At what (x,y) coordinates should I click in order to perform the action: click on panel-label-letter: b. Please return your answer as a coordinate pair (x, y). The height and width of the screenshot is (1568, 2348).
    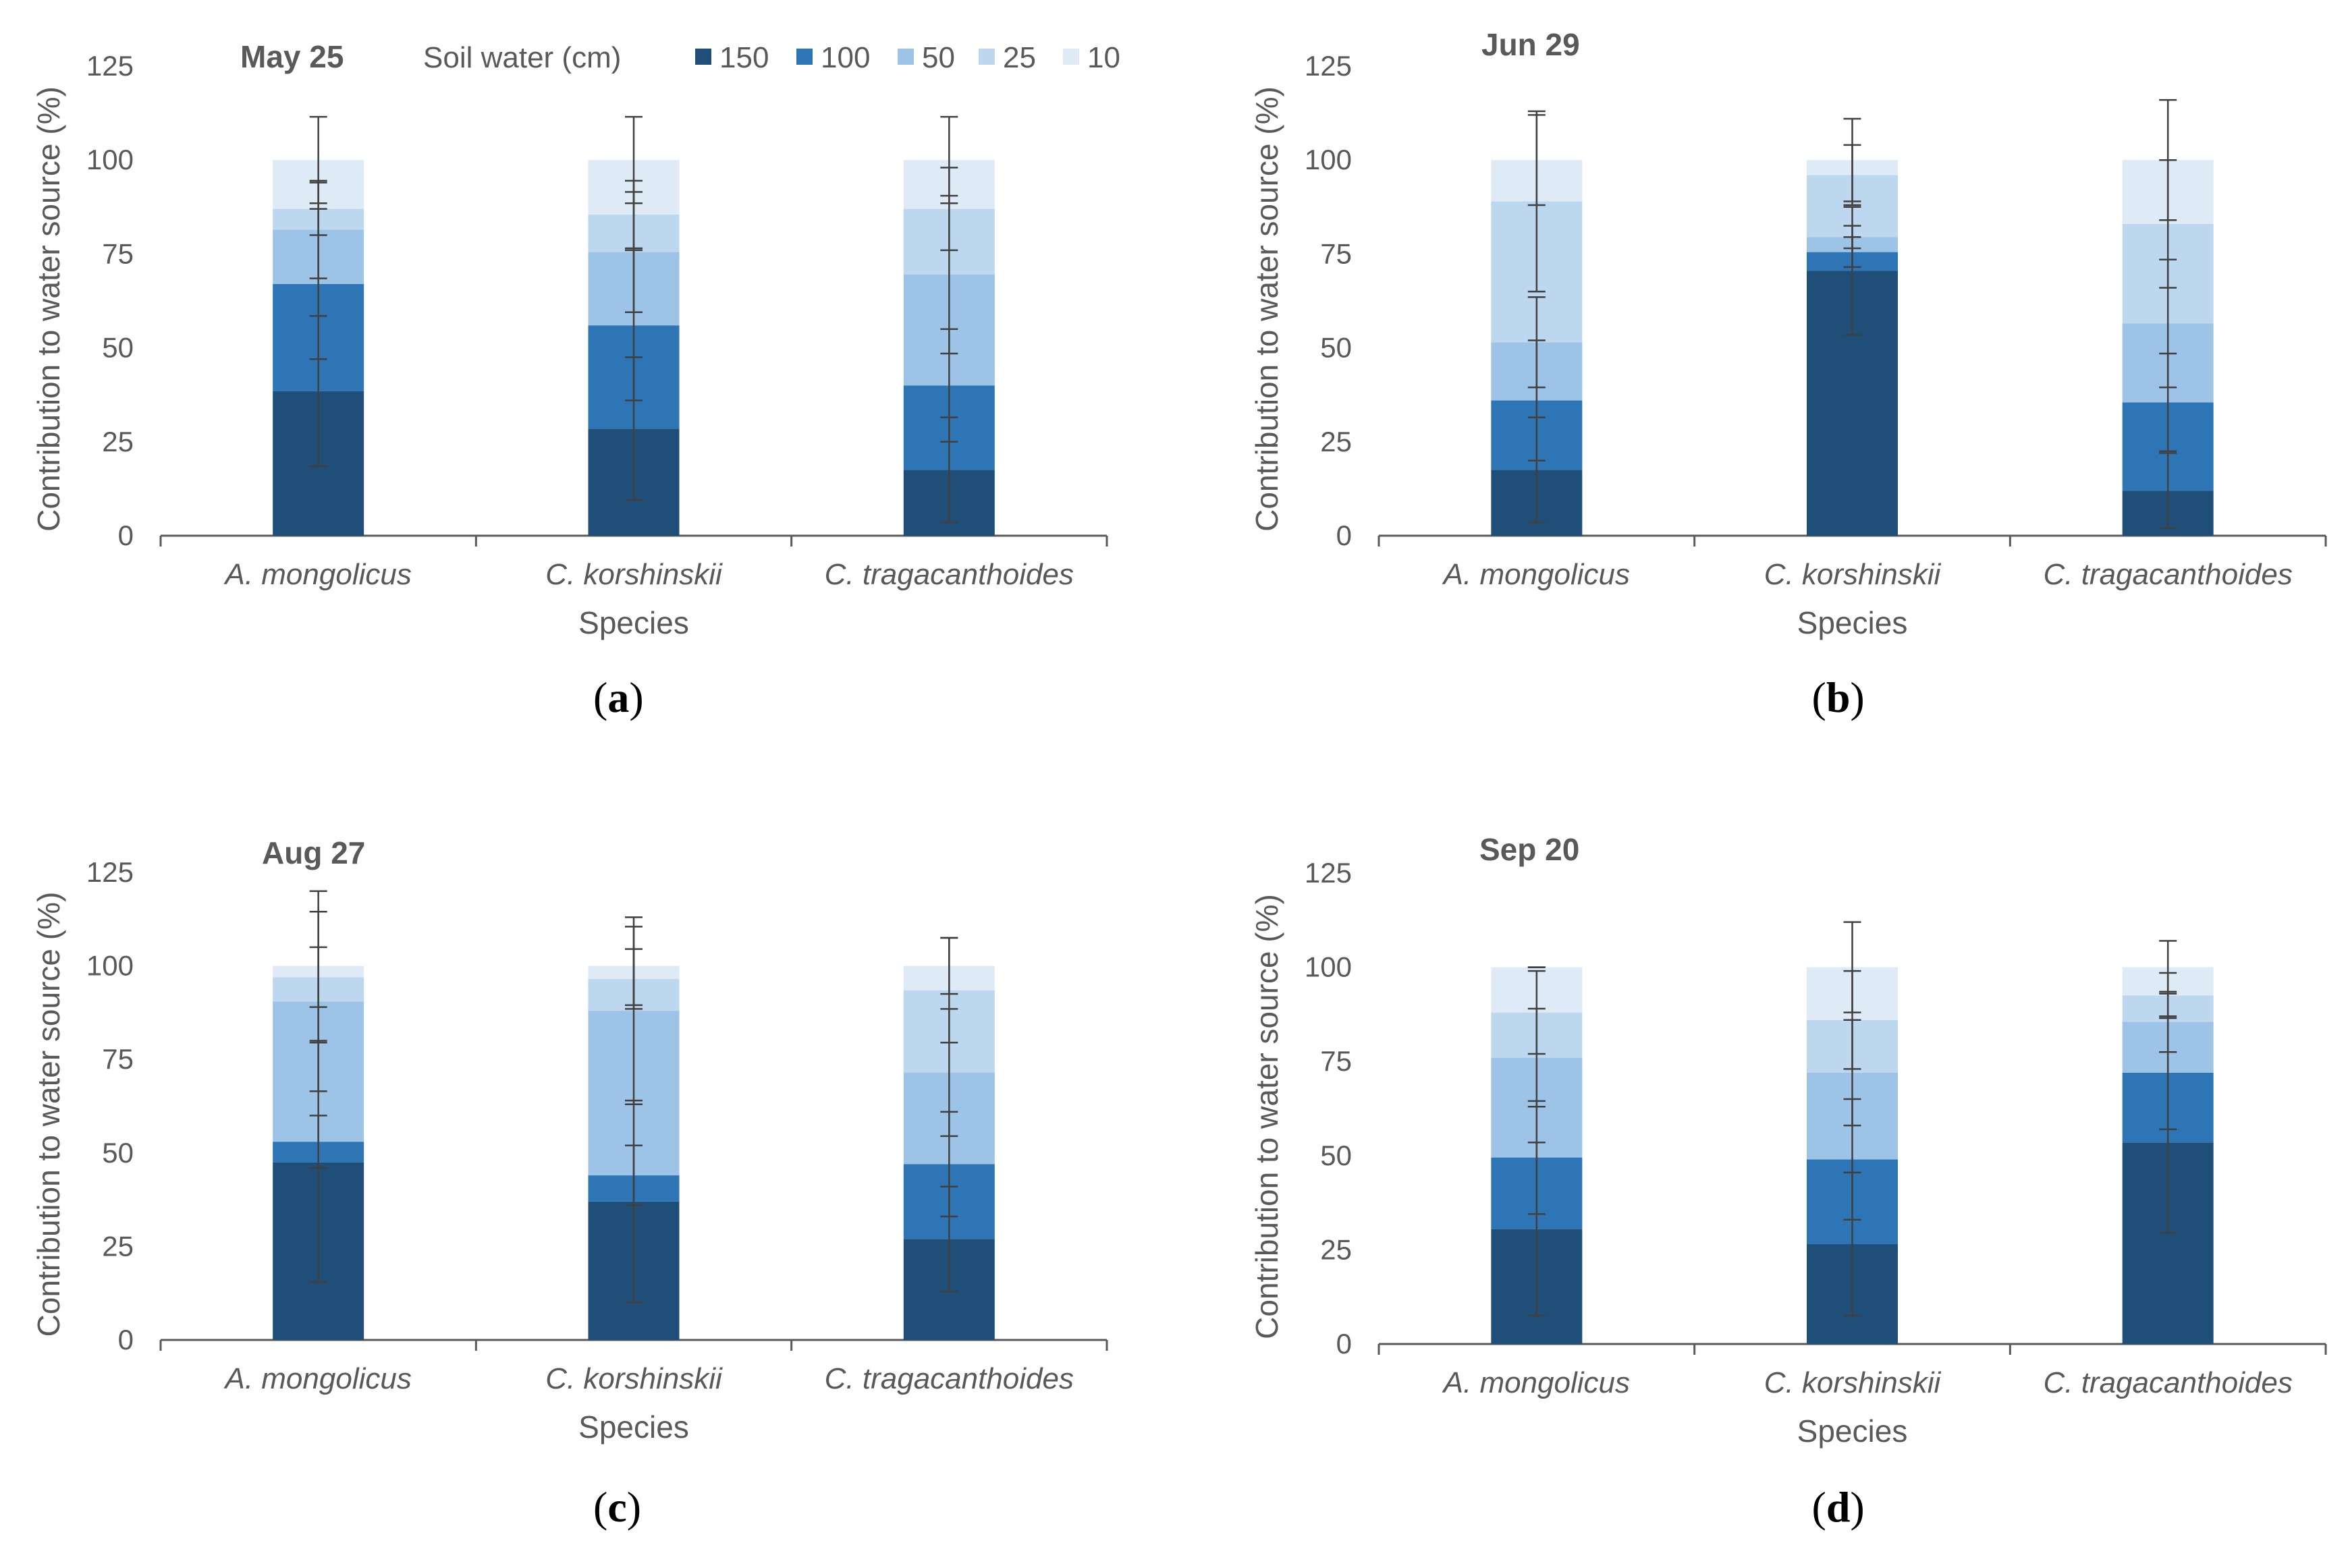
    Looking at the image, I should click on (1838, 697).